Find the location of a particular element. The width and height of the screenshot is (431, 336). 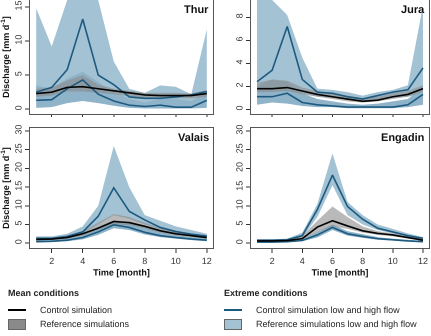

legend-label: Reference simulations low and high flow is located at coordinates (336, 324).